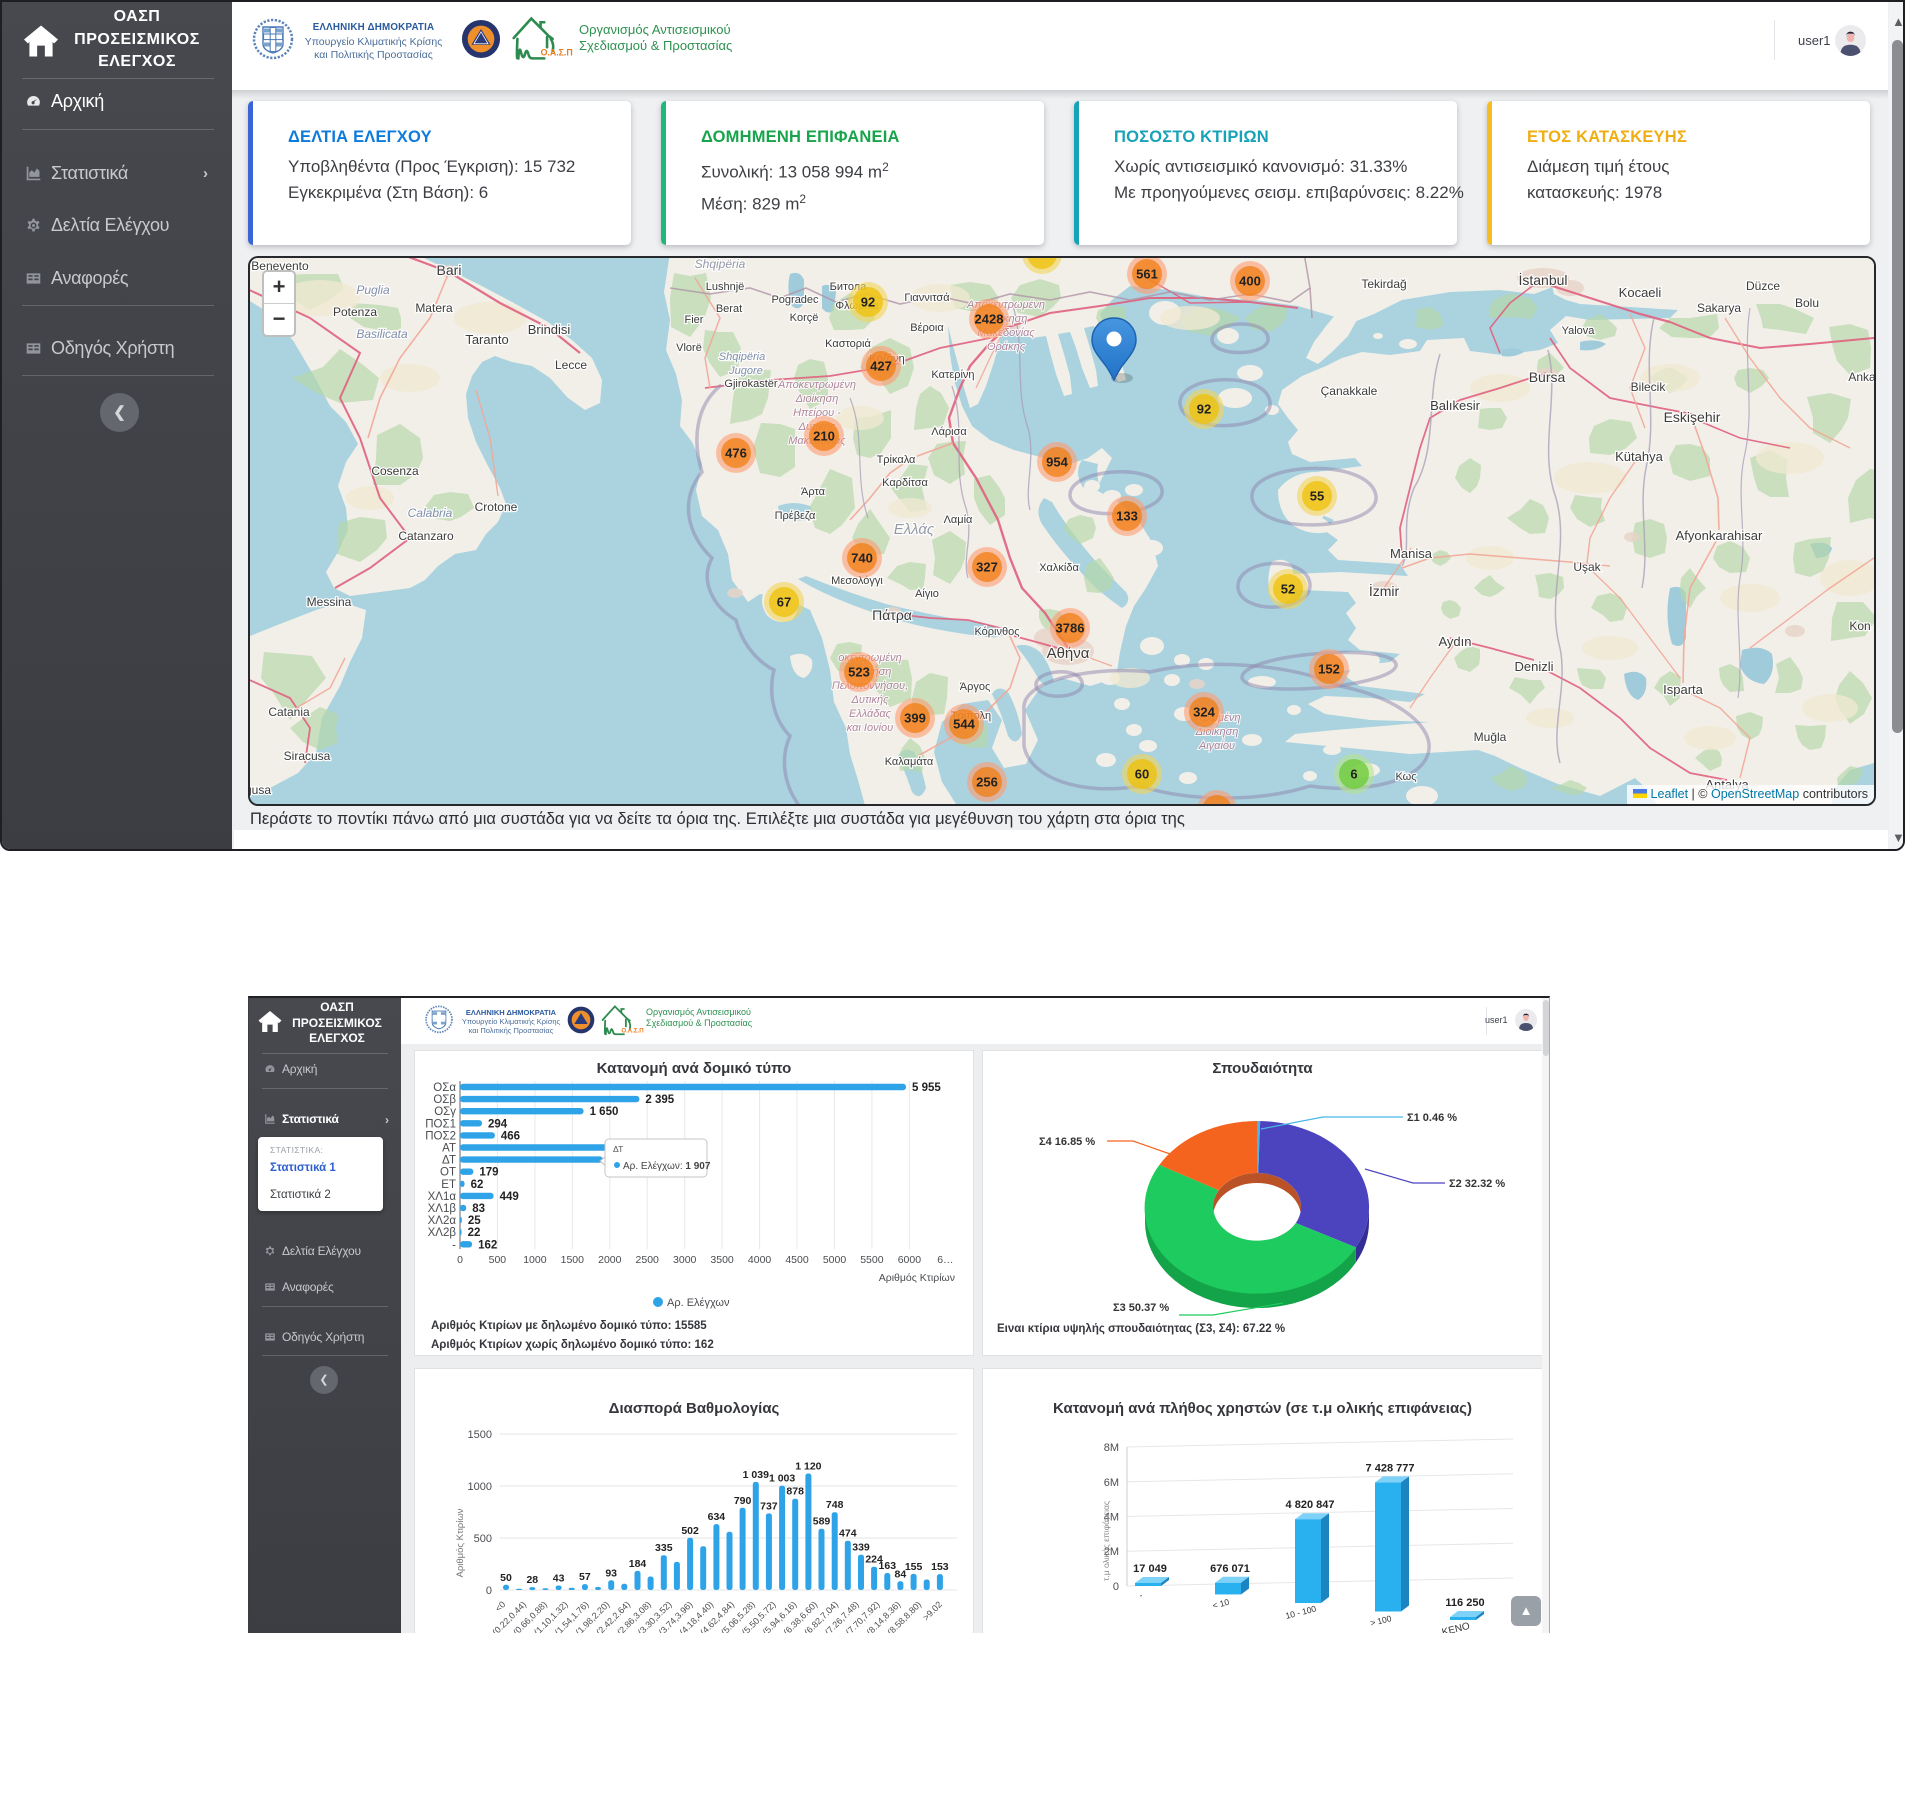  I want to click on svg-text: Aydın, so click(1454, 641).